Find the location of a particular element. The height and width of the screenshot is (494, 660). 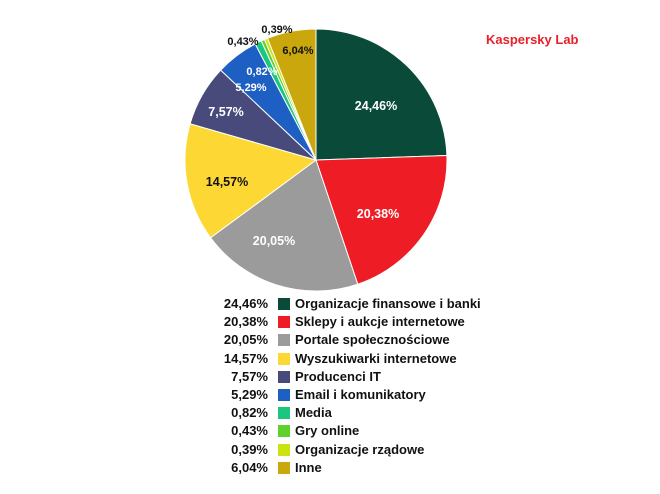

slice-data-label: 5,29% is located at coordinates (250, 88).